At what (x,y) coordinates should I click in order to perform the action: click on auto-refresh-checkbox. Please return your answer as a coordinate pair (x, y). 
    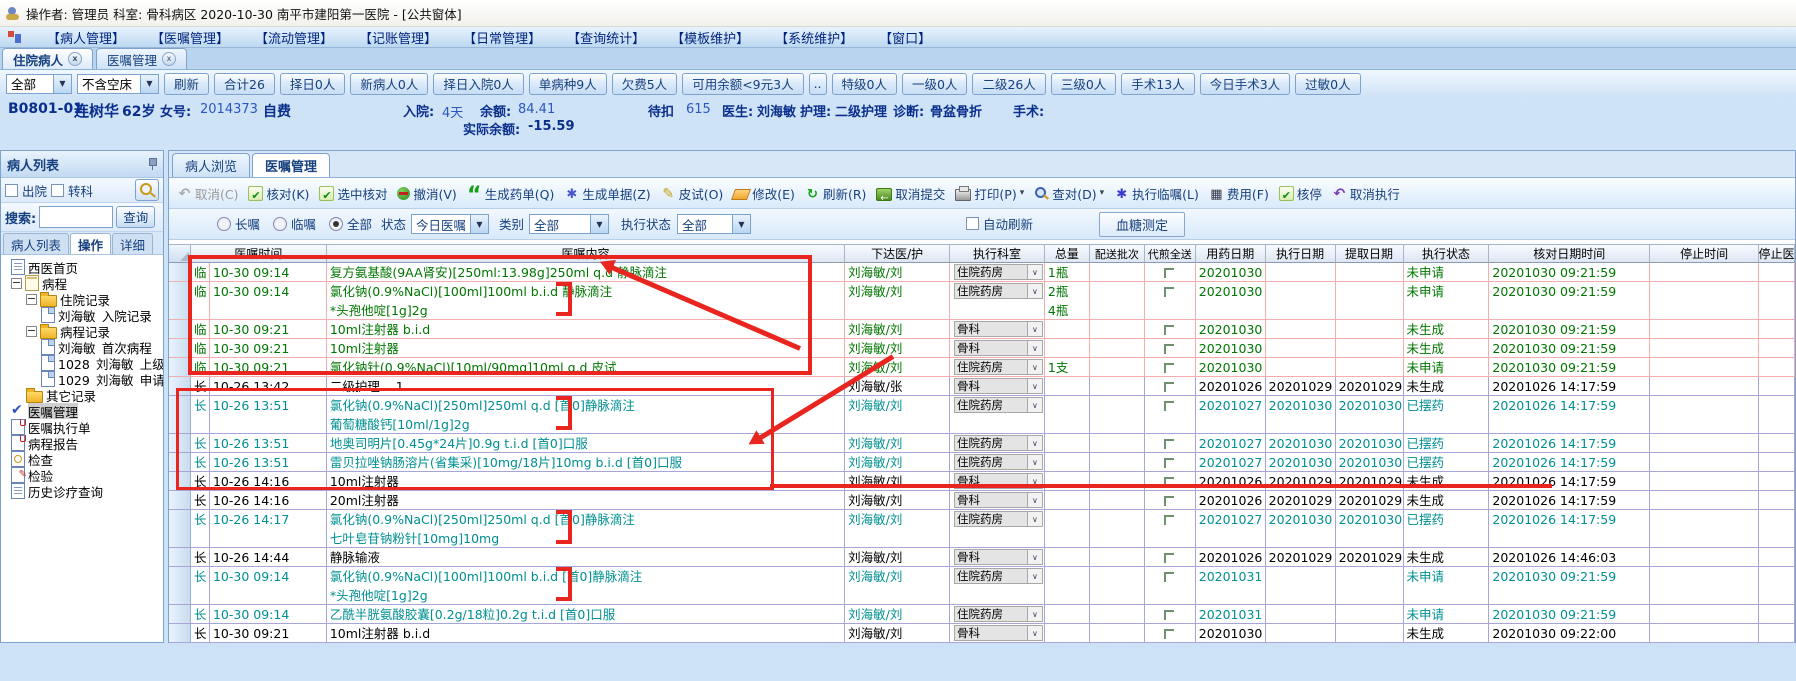
    Looking at the image, I should click on (972, 223).